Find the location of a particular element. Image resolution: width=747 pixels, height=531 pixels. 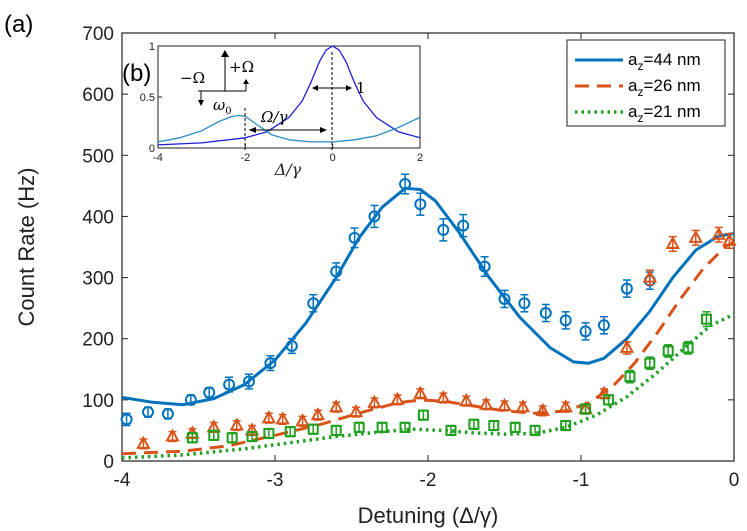

x-tick-label: -1 is located at coordinates (581, 480).